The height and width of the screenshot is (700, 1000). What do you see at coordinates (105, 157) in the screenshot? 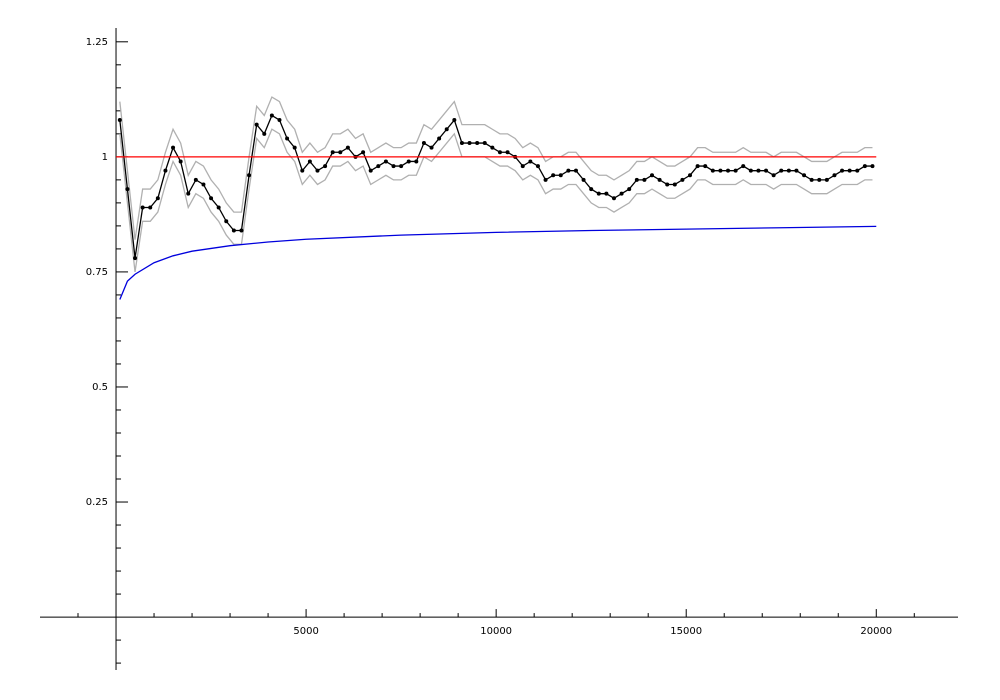
I see `y-tick-label: 1` at bounding box center [105, 157].